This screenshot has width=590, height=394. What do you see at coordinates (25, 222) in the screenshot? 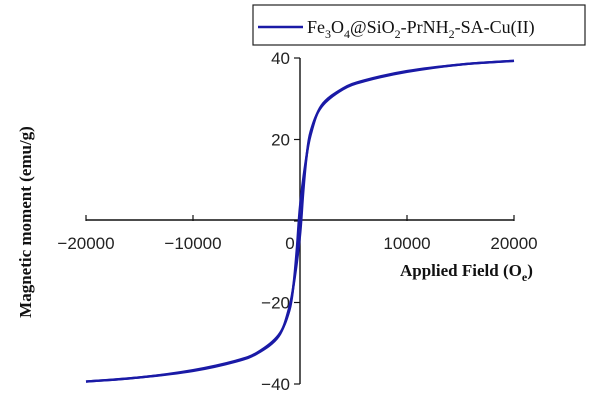
I see `y-axis-title: Magnetic moment (emu/g)` at bounding box center [25, 222].